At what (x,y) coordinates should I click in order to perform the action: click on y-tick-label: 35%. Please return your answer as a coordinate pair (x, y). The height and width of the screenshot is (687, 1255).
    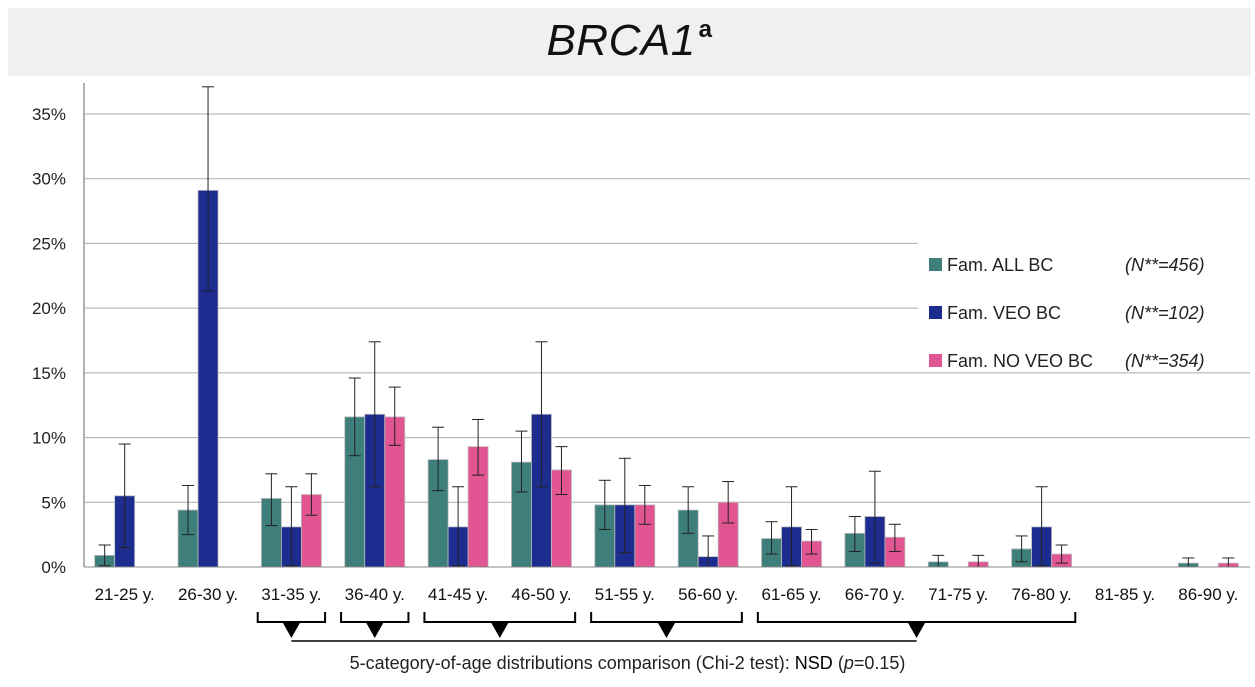
    Looking at the image, I should click on (49, 114).